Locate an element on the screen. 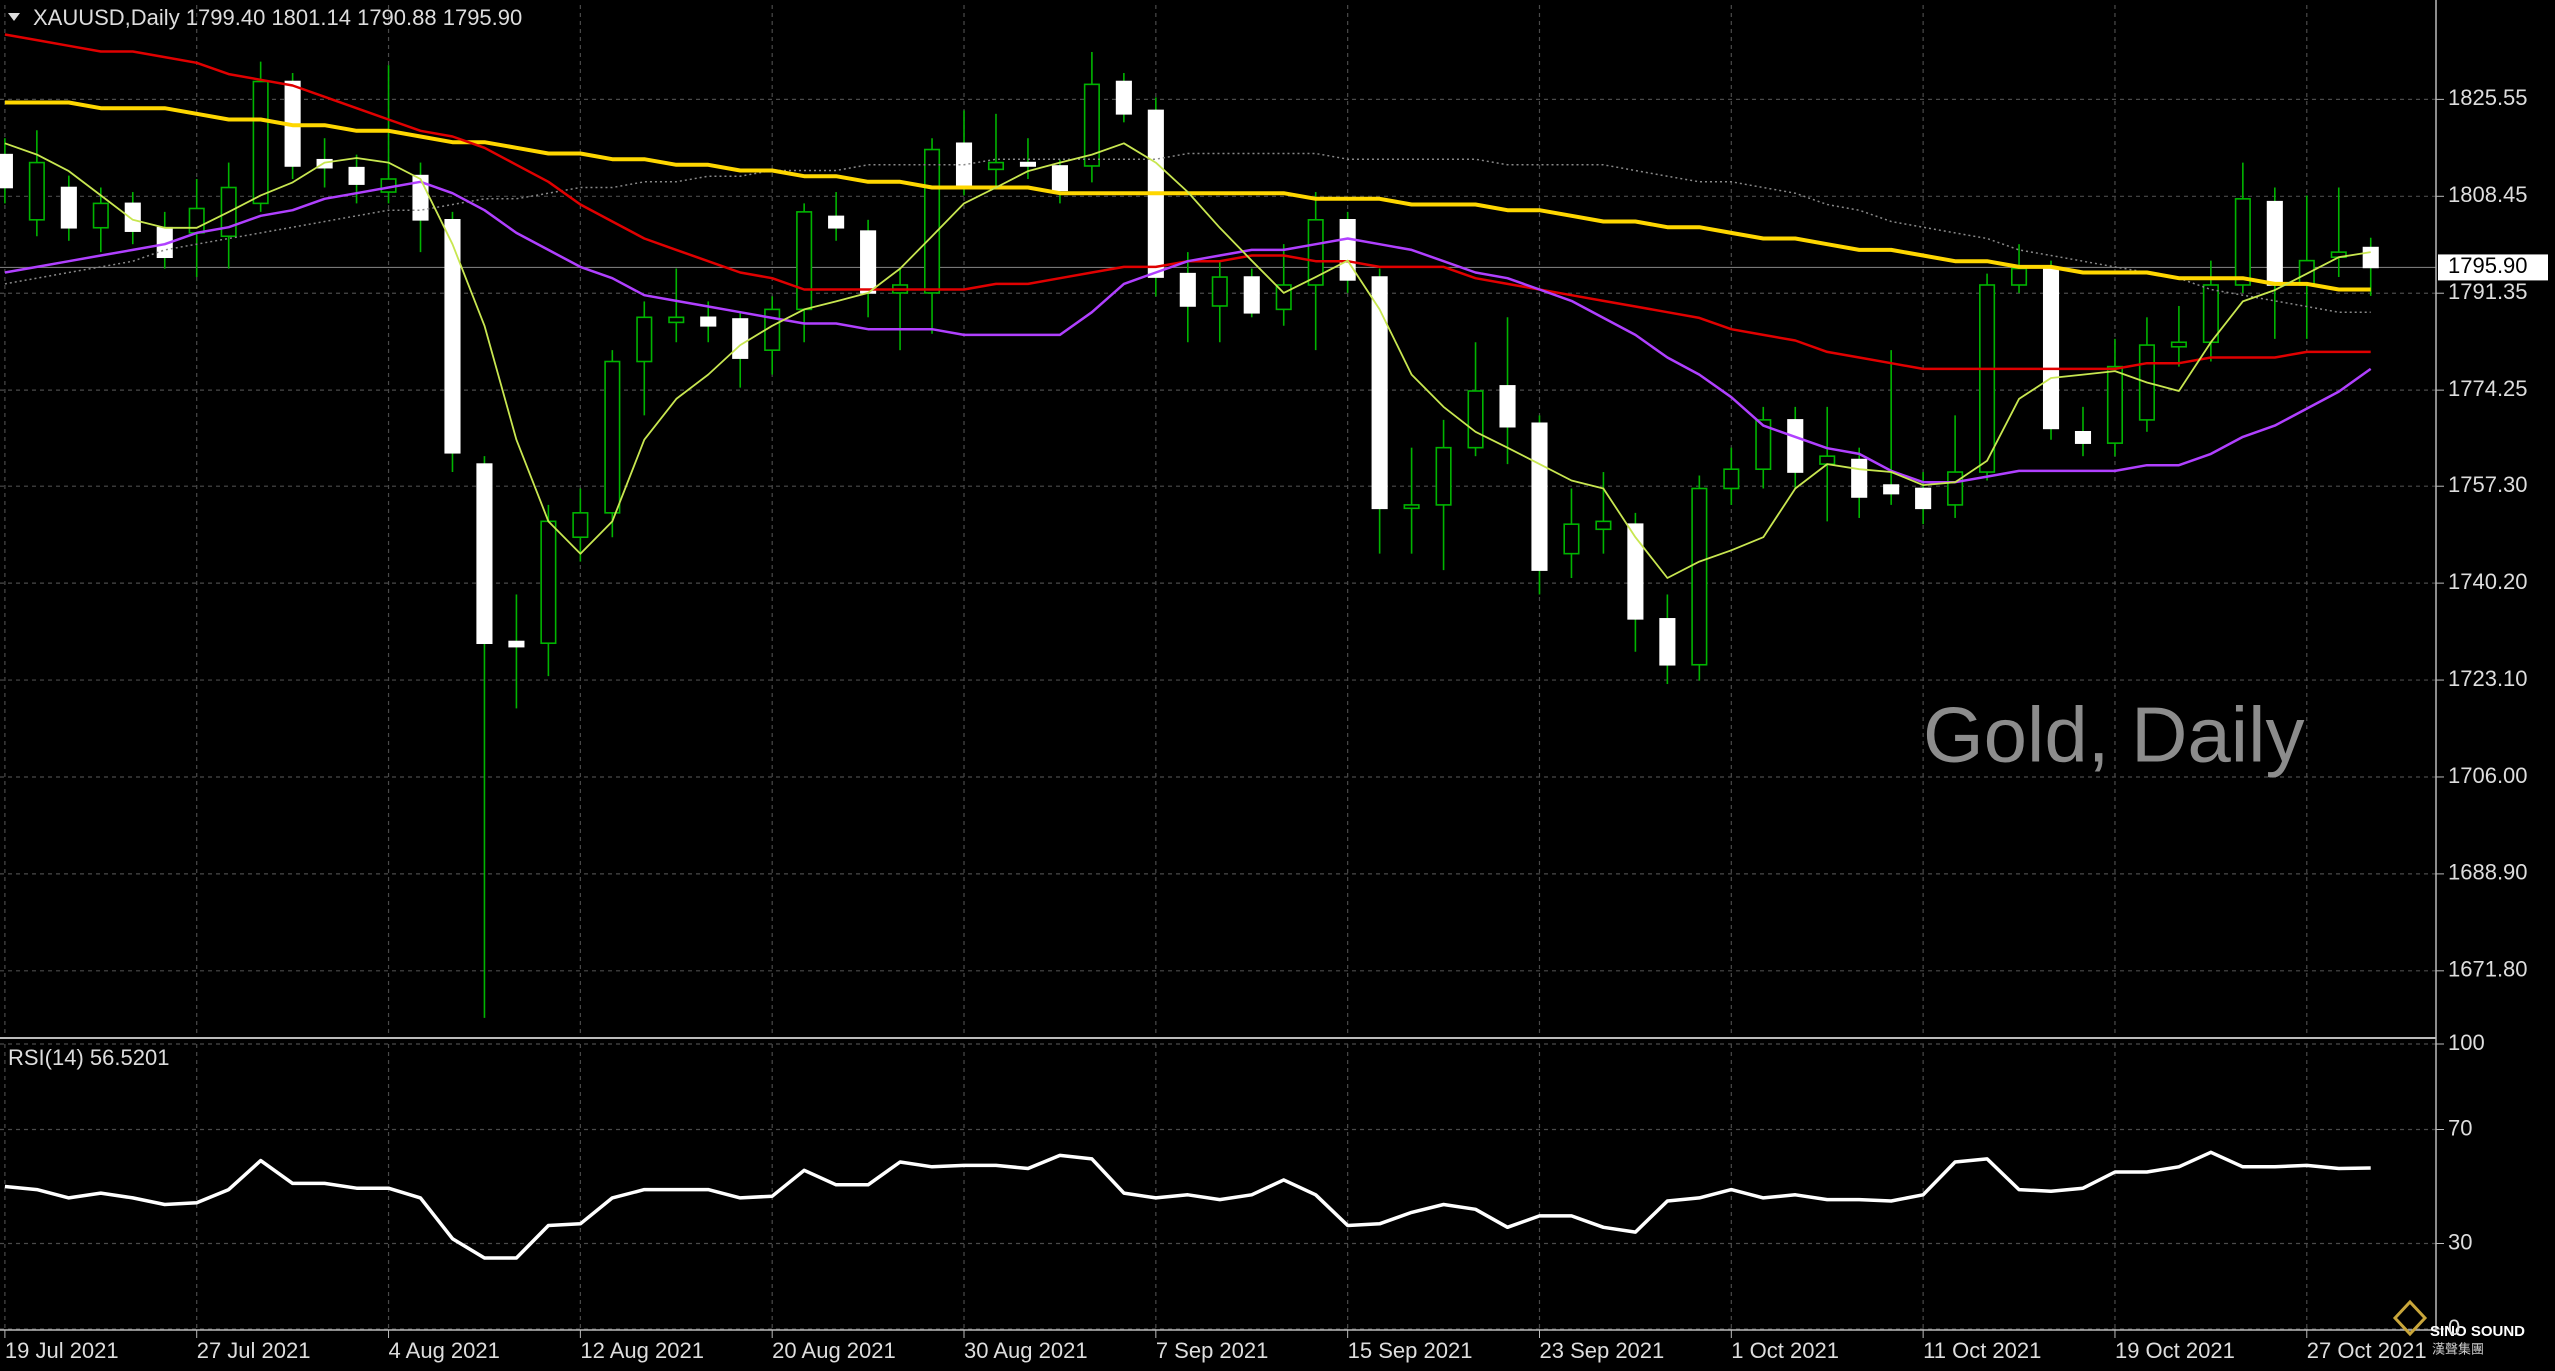 The height and width of the screenshot is (1371, 2555). x-tick-label: 20 Aug 2021 is located at coordinates (834, 1350).